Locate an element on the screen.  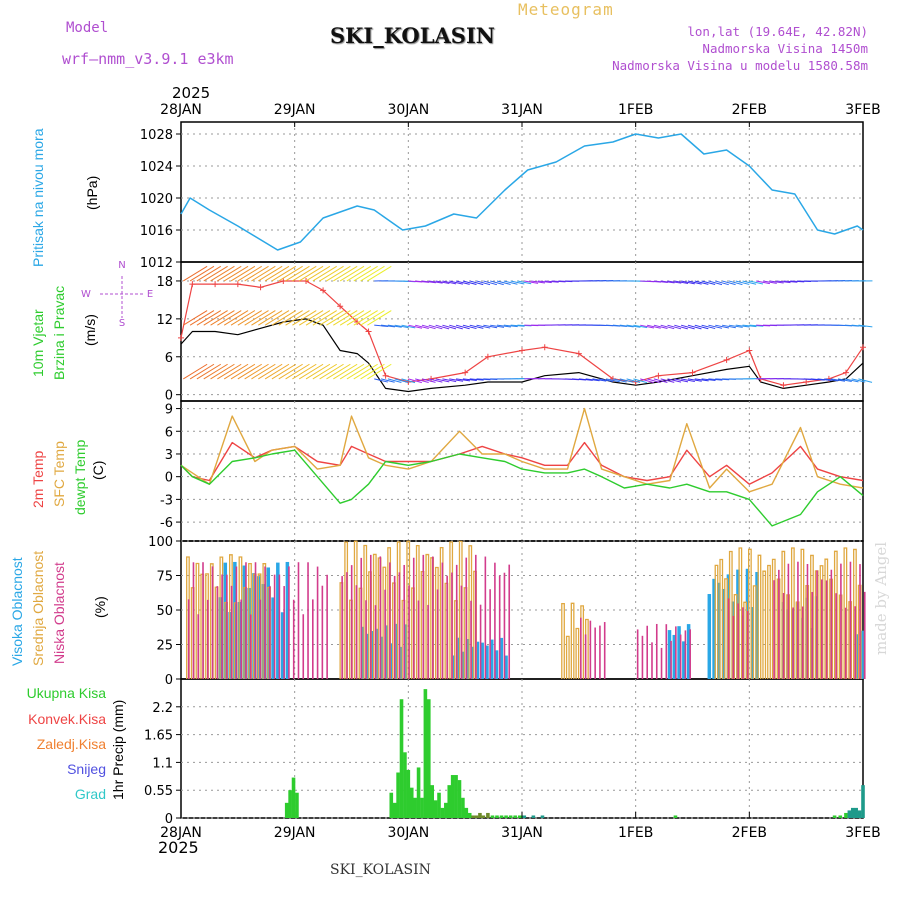
panel-frame-pressure is located at coordinates (522, 192).